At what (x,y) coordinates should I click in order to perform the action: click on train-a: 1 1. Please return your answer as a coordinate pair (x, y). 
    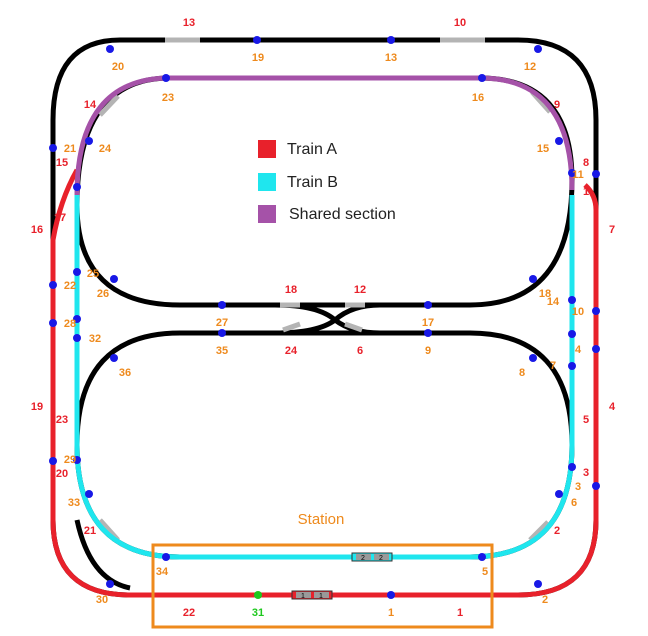
    Looking at the image, I should click on (312, 595).